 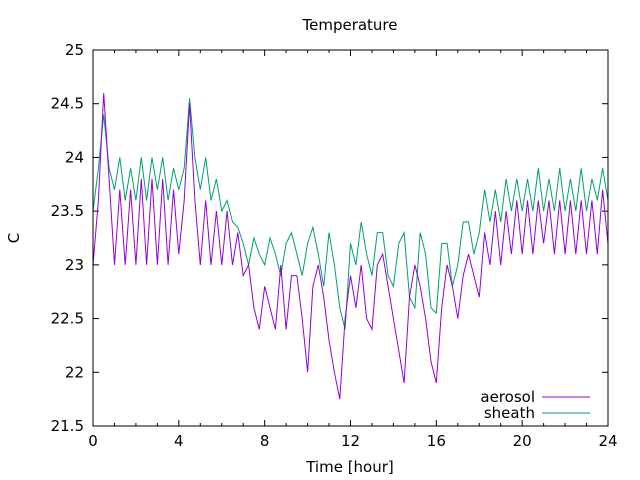 What do you see at coordinates (509, 413) in the screenshot?
I see `legend-label-sheath: sheath` at bounding box center [509, 413].